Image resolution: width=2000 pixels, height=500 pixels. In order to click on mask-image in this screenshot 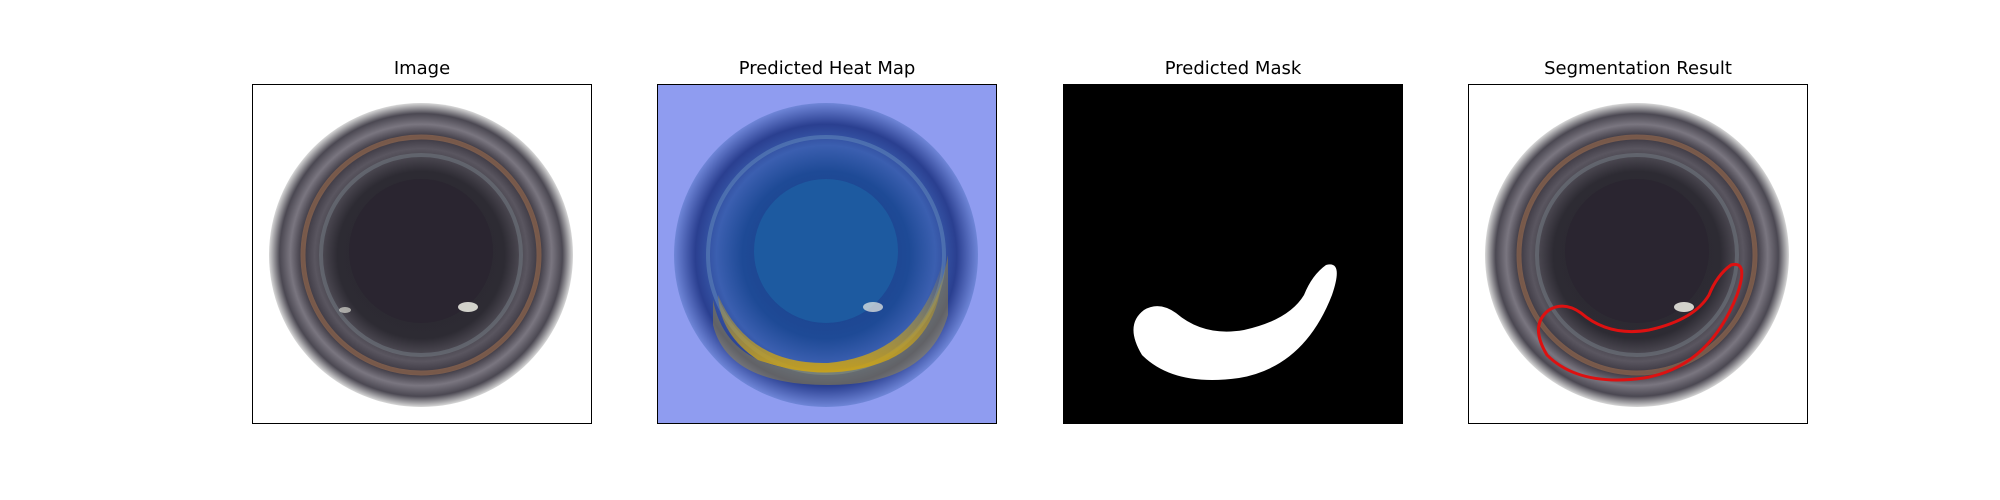, I will do `click(1233, 254)`.